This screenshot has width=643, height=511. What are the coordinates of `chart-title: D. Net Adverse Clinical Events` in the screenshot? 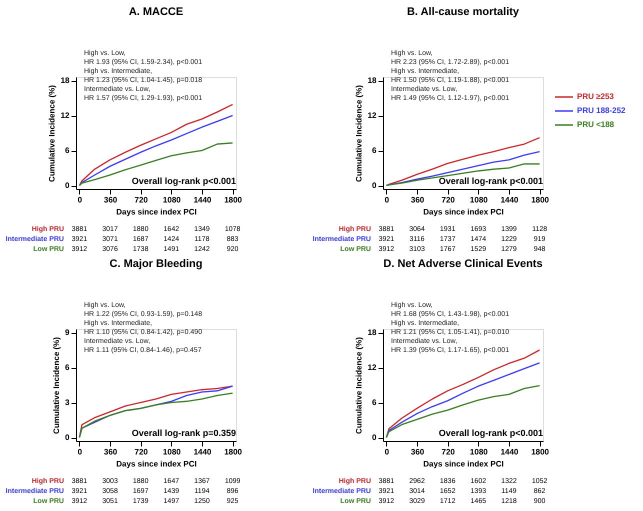 It's located at (463, 264).